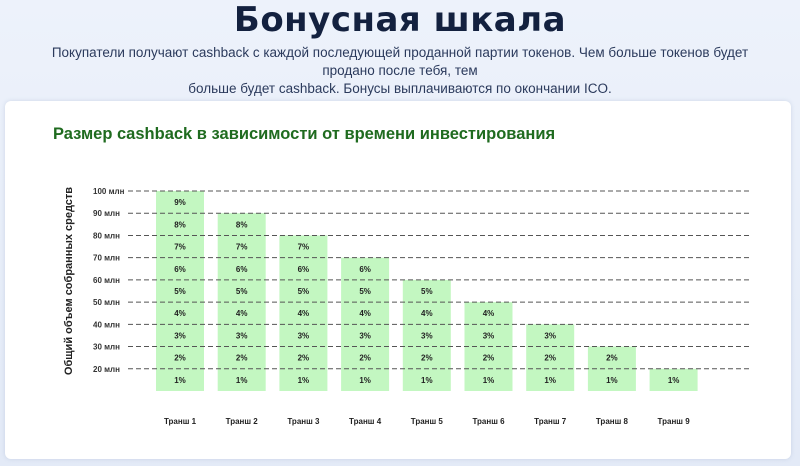 The height and width of the screenshot is (466, 800). Describe the element at coordinates (106, 280) in the screenshot. I see `y-tick-label: 60 млн` at that location.